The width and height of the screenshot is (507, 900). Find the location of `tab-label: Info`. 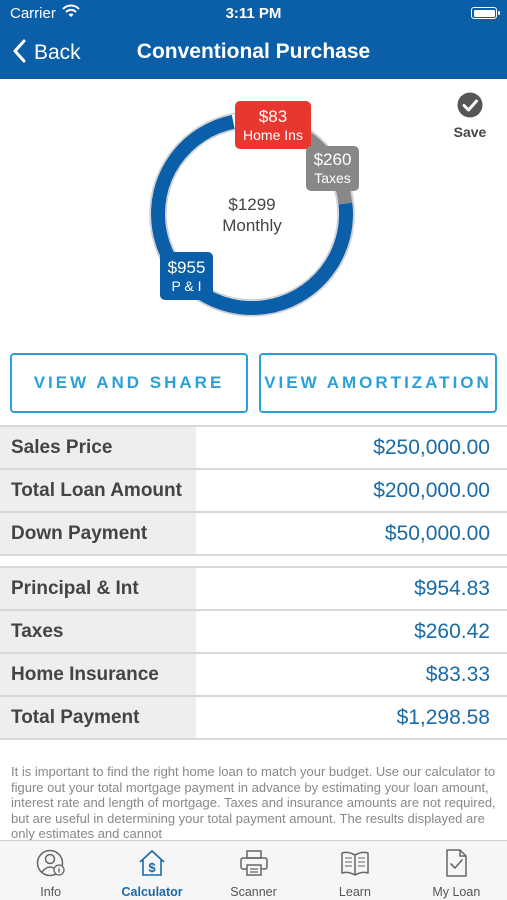

tab-label: Info is located at coordinates (51, 892).